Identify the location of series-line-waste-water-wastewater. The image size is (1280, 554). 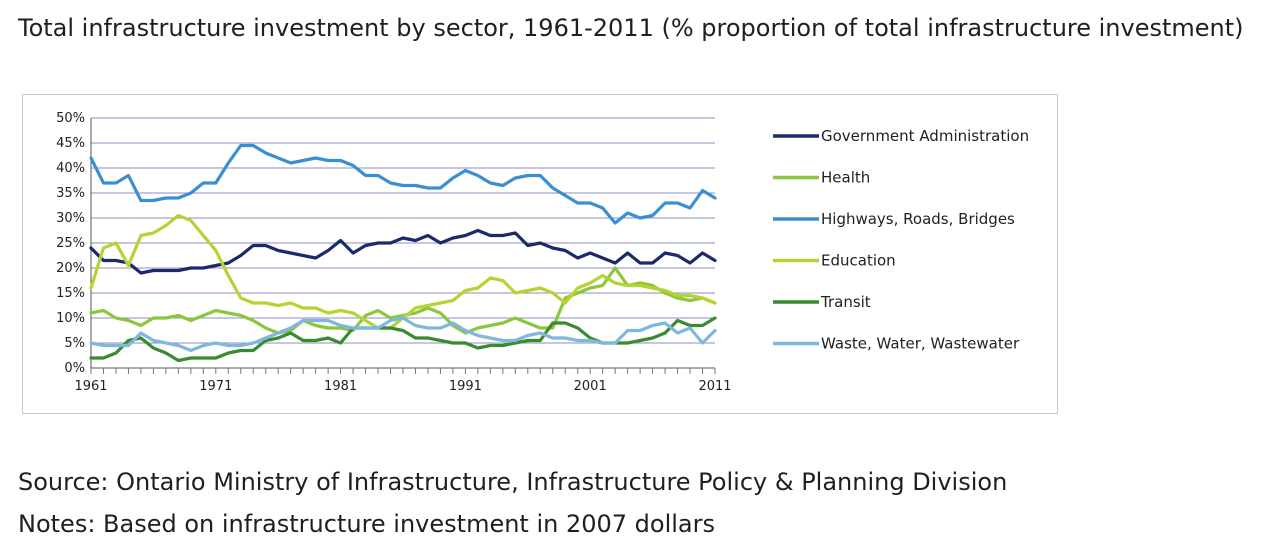
(403, 334).